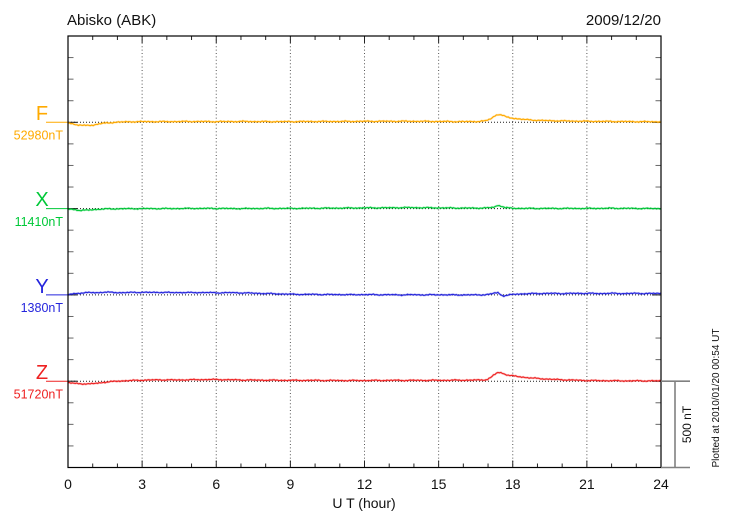 The image size is (730, 520). What do you see at coordinates (364, 208) in the screenshot?
I see `trace-X` at bounding box center [364, 208].